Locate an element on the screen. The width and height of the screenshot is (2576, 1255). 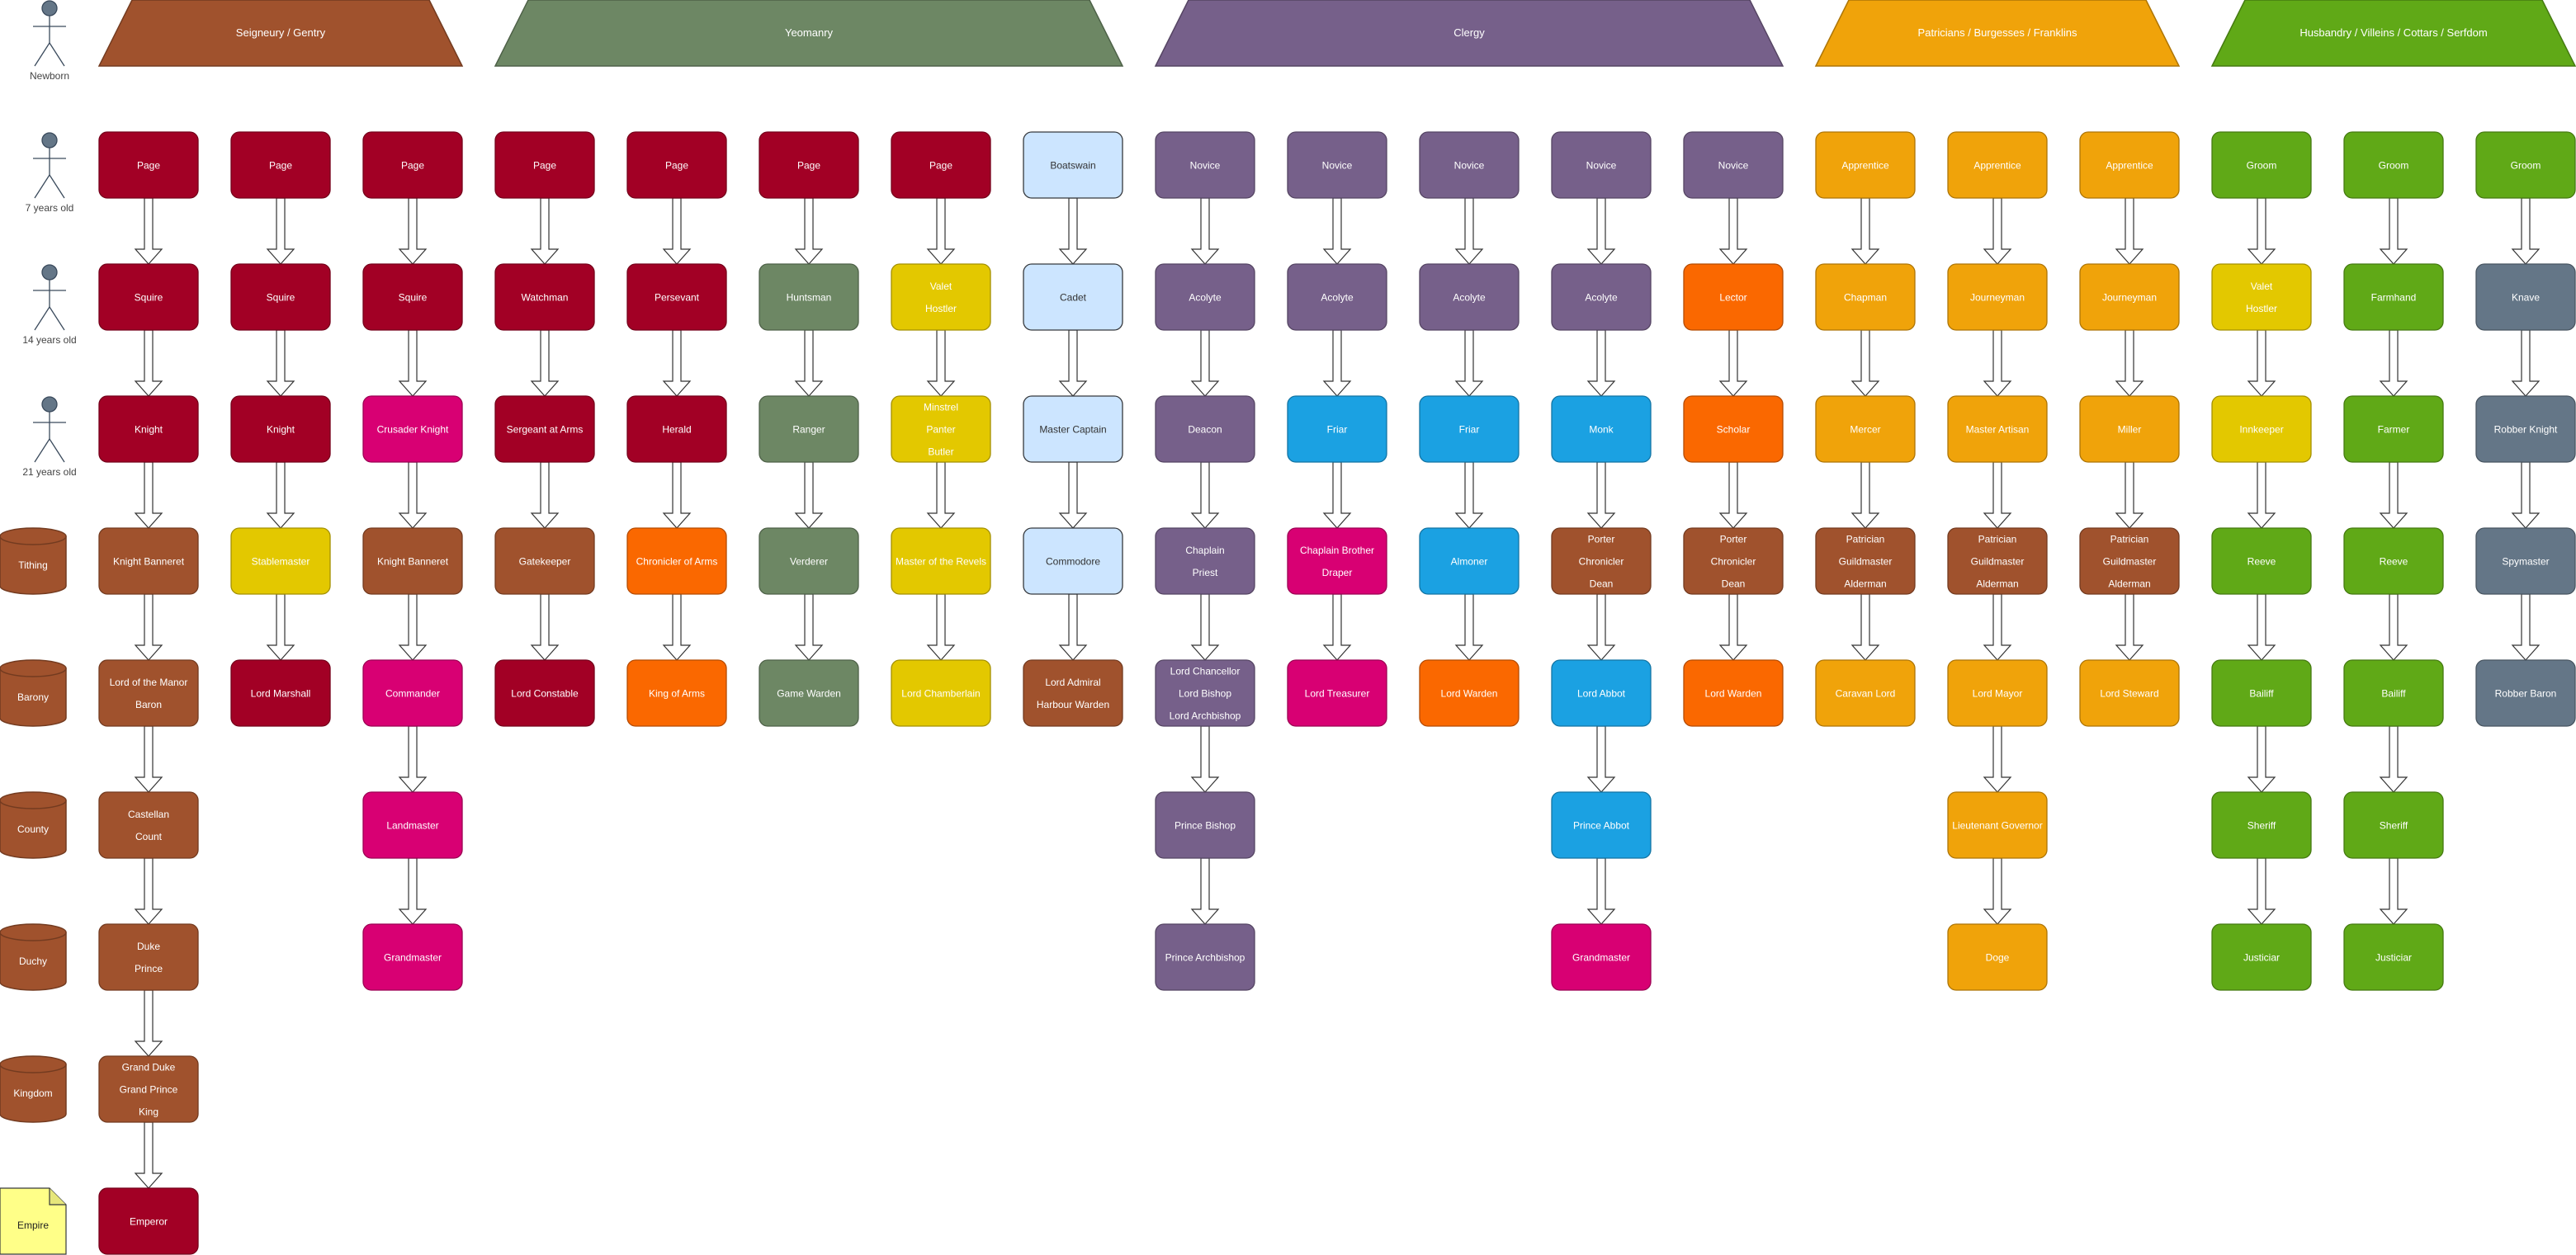
role-box: Valet Hostler is located at coordinates (2261, 297).